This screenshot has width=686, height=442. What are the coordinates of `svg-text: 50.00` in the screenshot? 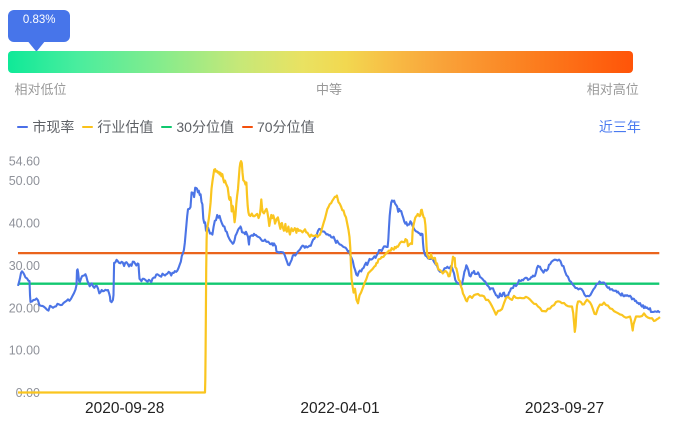 It's located at (24, 181).